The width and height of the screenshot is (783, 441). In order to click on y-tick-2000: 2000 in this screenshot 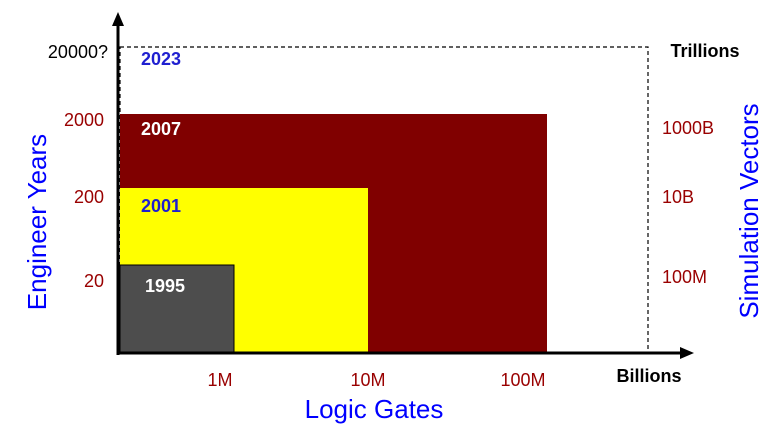, I will do `click(84, 120)`.